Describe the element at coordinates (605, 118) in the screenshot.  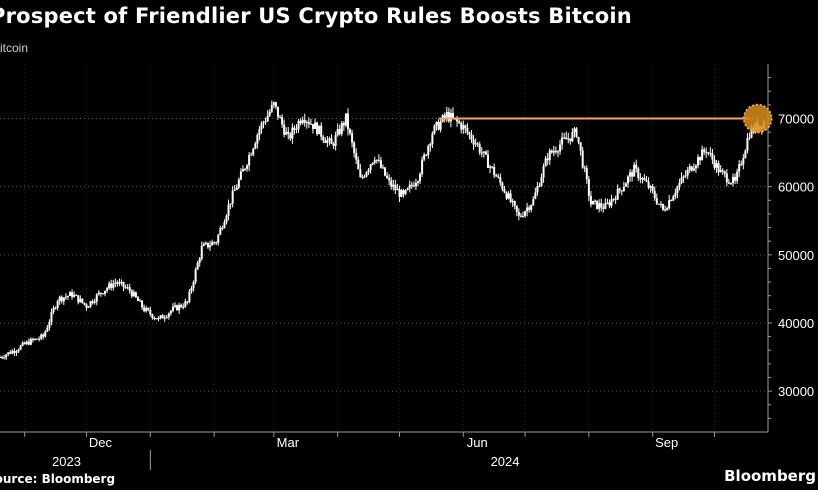
I see `reference-layer` at that location.